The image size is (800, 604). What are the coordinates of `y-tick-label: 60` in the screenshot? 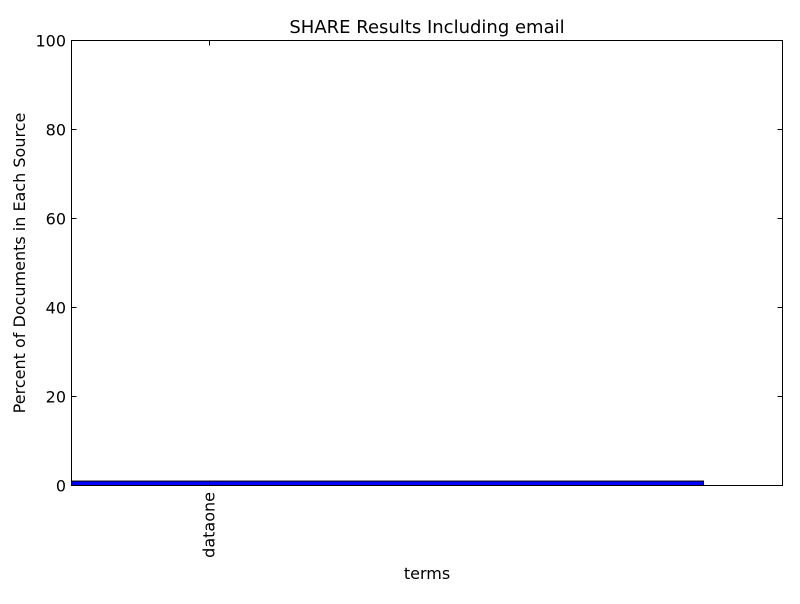 It's located at (56, 219).